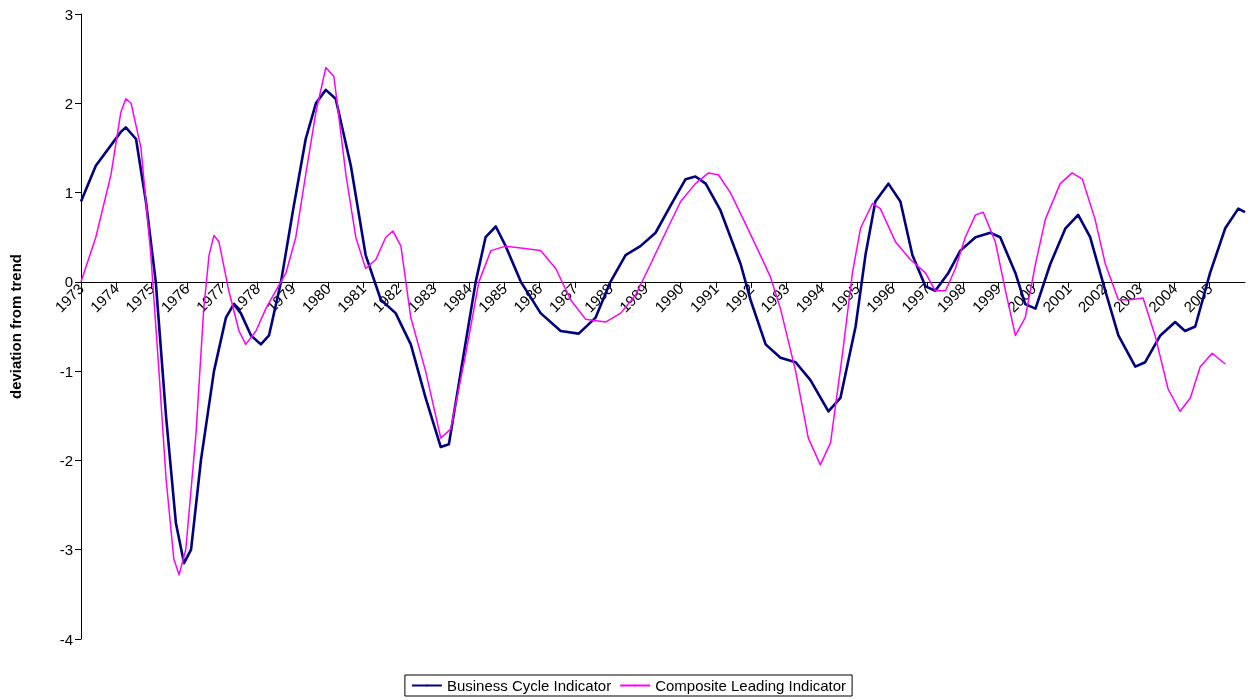 The width and height of the screenshot is (1257, 700). What do you see at coordinates (529, 685) in the screenshot?
I see `legend-label: Business Cycle Indicator` at bounding box center [529, 685].